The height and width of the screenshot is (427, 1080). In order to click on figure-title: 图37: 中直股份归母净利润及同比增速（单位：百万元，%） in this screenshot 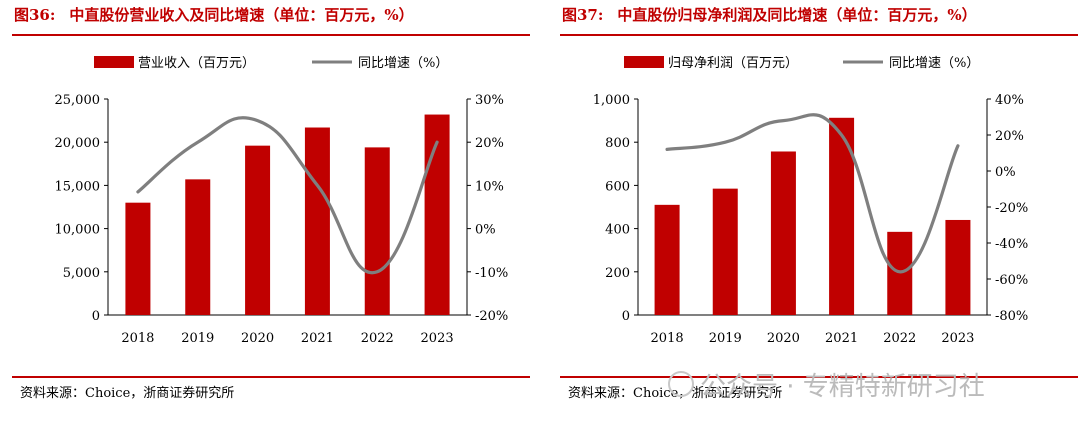, I will do `click(769, 14)`.